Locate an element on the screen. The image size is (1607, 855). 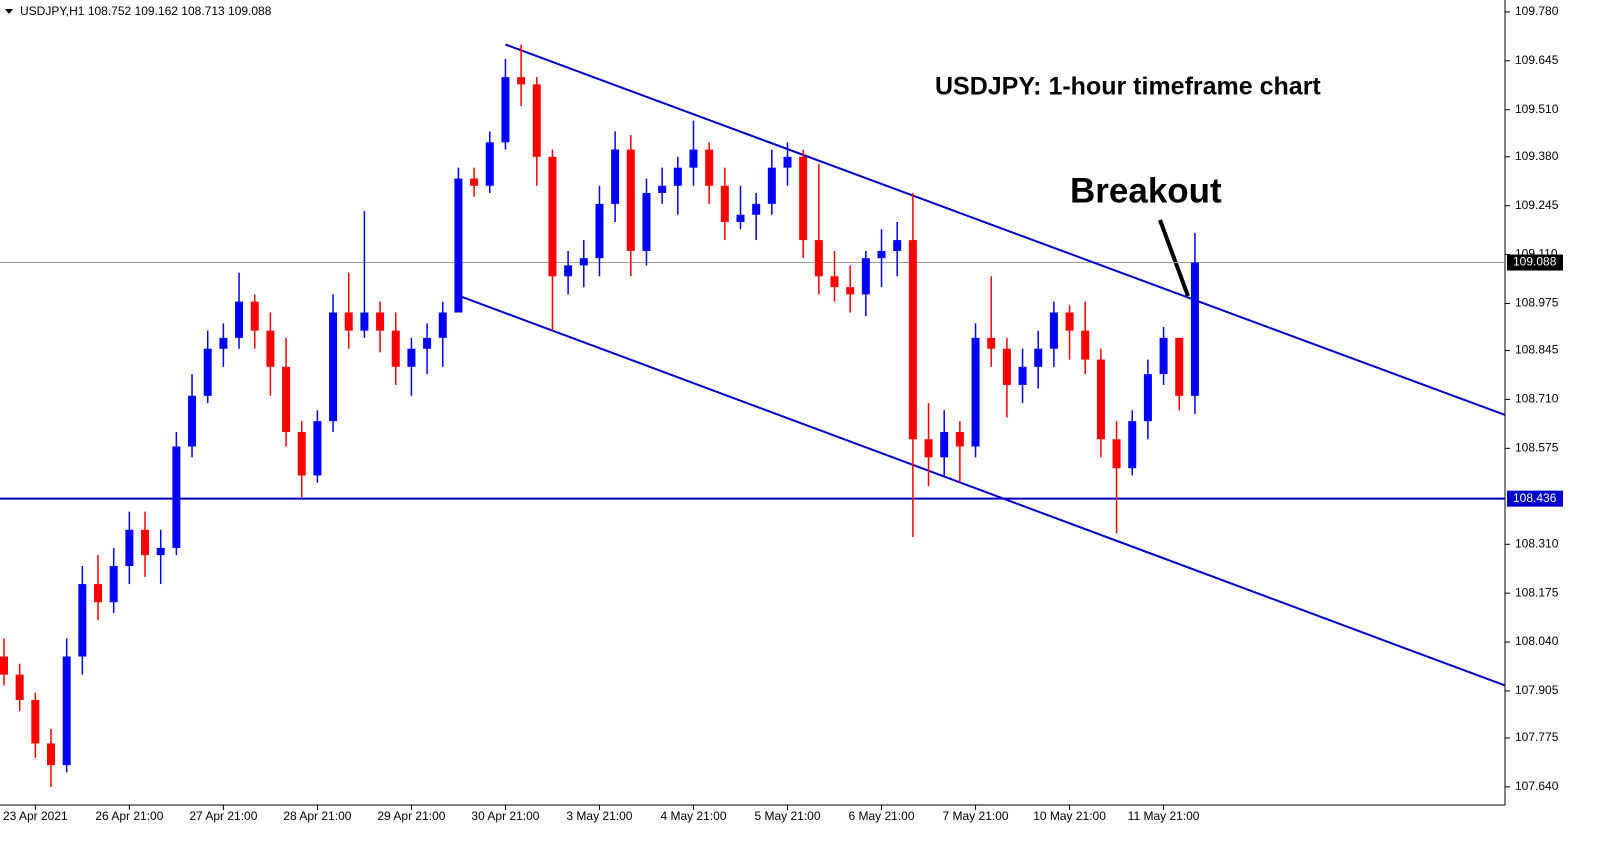
menu-triangle is located at coordinates (9, 11).